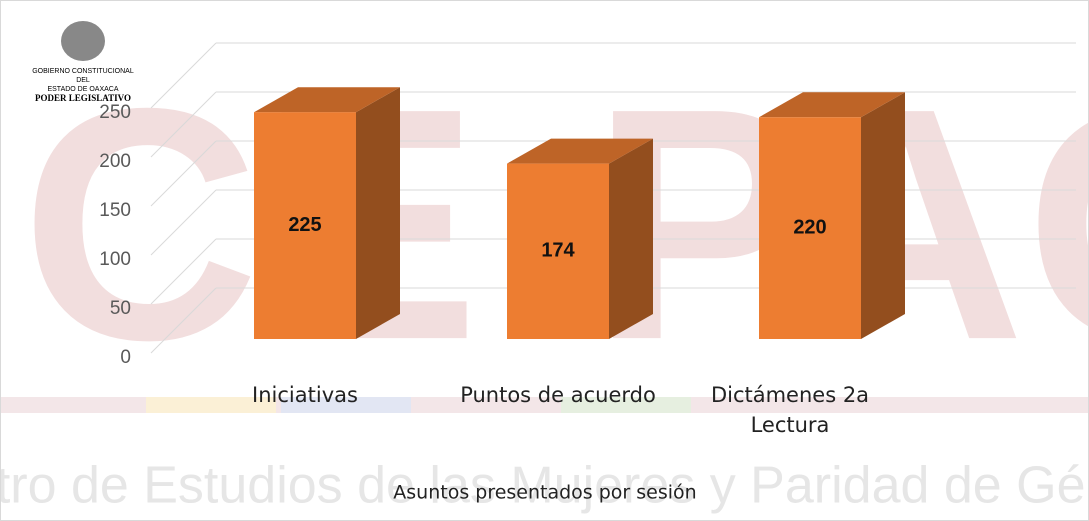 The width and height of the screenshot is (1089, 521). What do you see at coordinates (83, 71) in the screenshot?
I see `logo-line: GOBIERNO CONSTITUCIONAL` at bounding box center [83, 71].